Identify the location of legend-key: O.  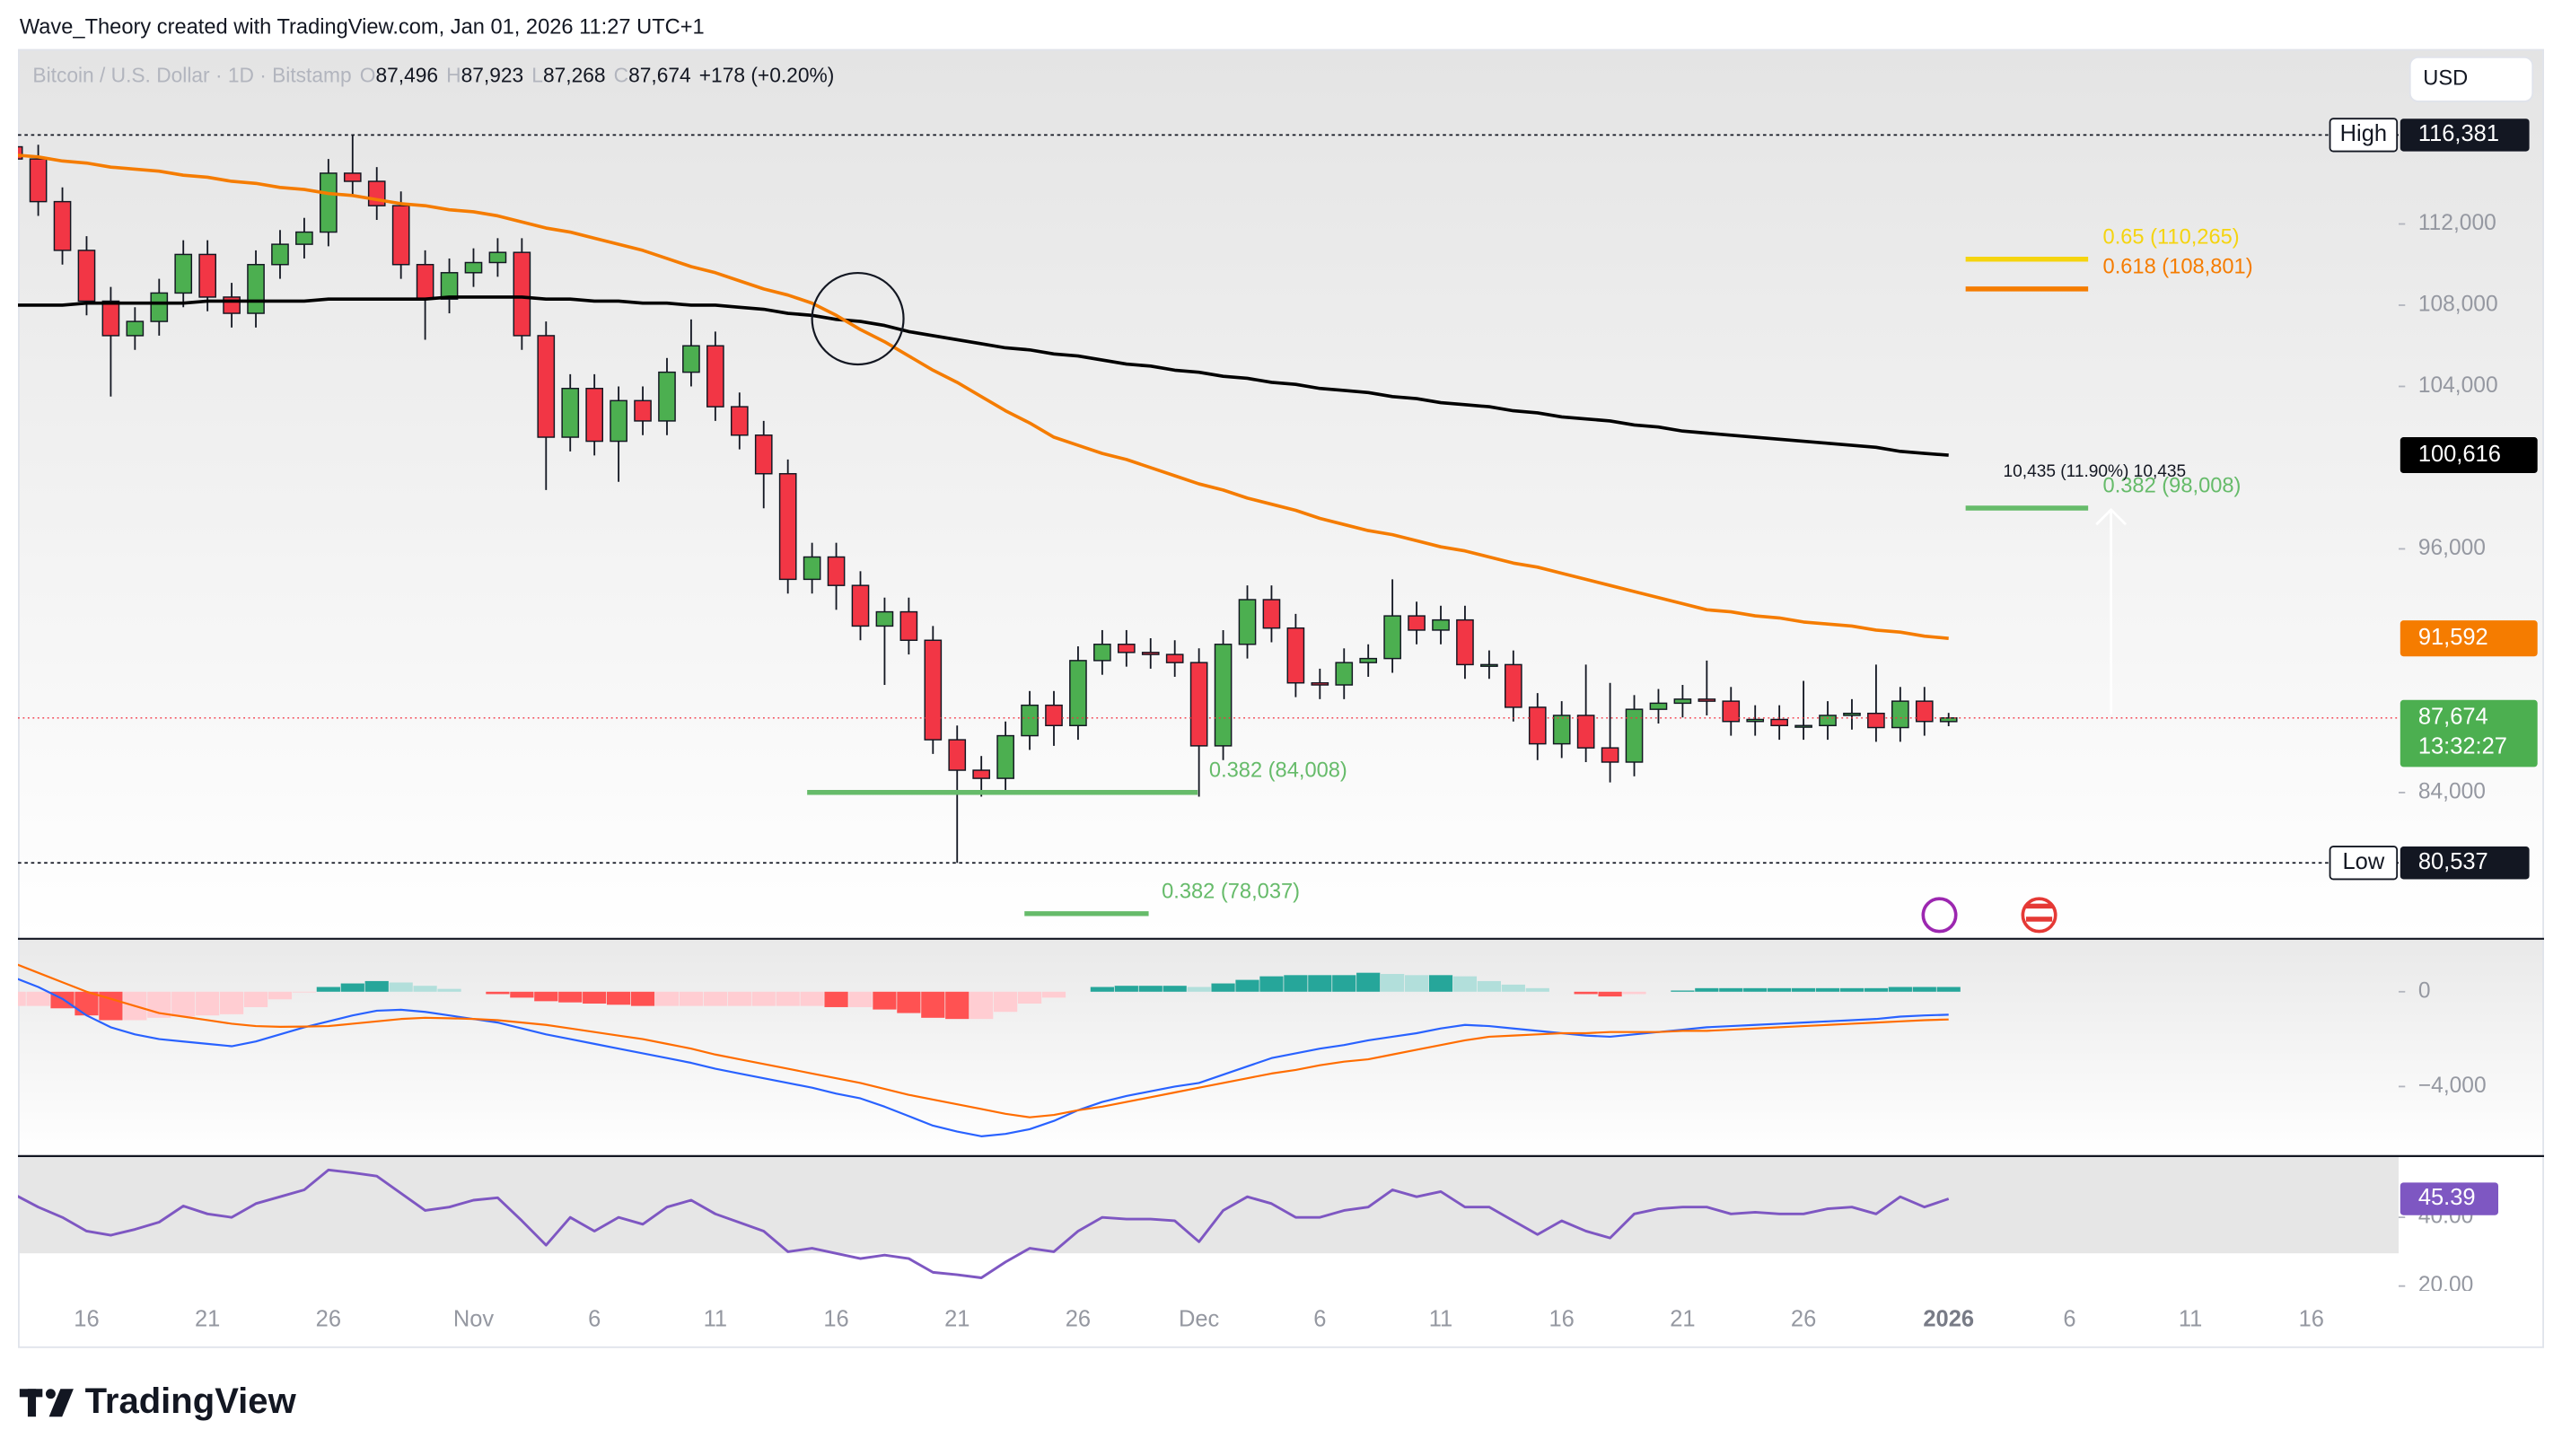
(368, 76).